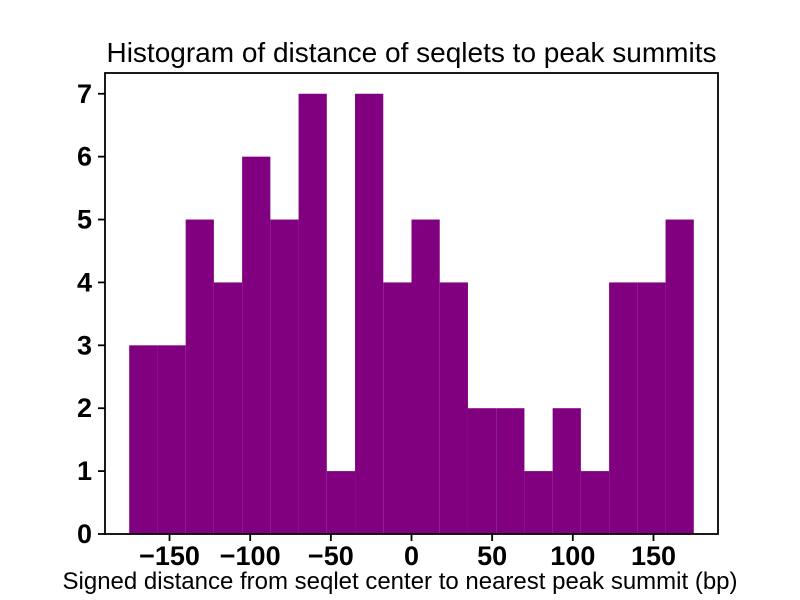 Image resolution: width=800 pixels, height=600 pixels. Describe the element at coordinates (84, 471) in the screenshot. I see `y-tick-label: 1` at that location.